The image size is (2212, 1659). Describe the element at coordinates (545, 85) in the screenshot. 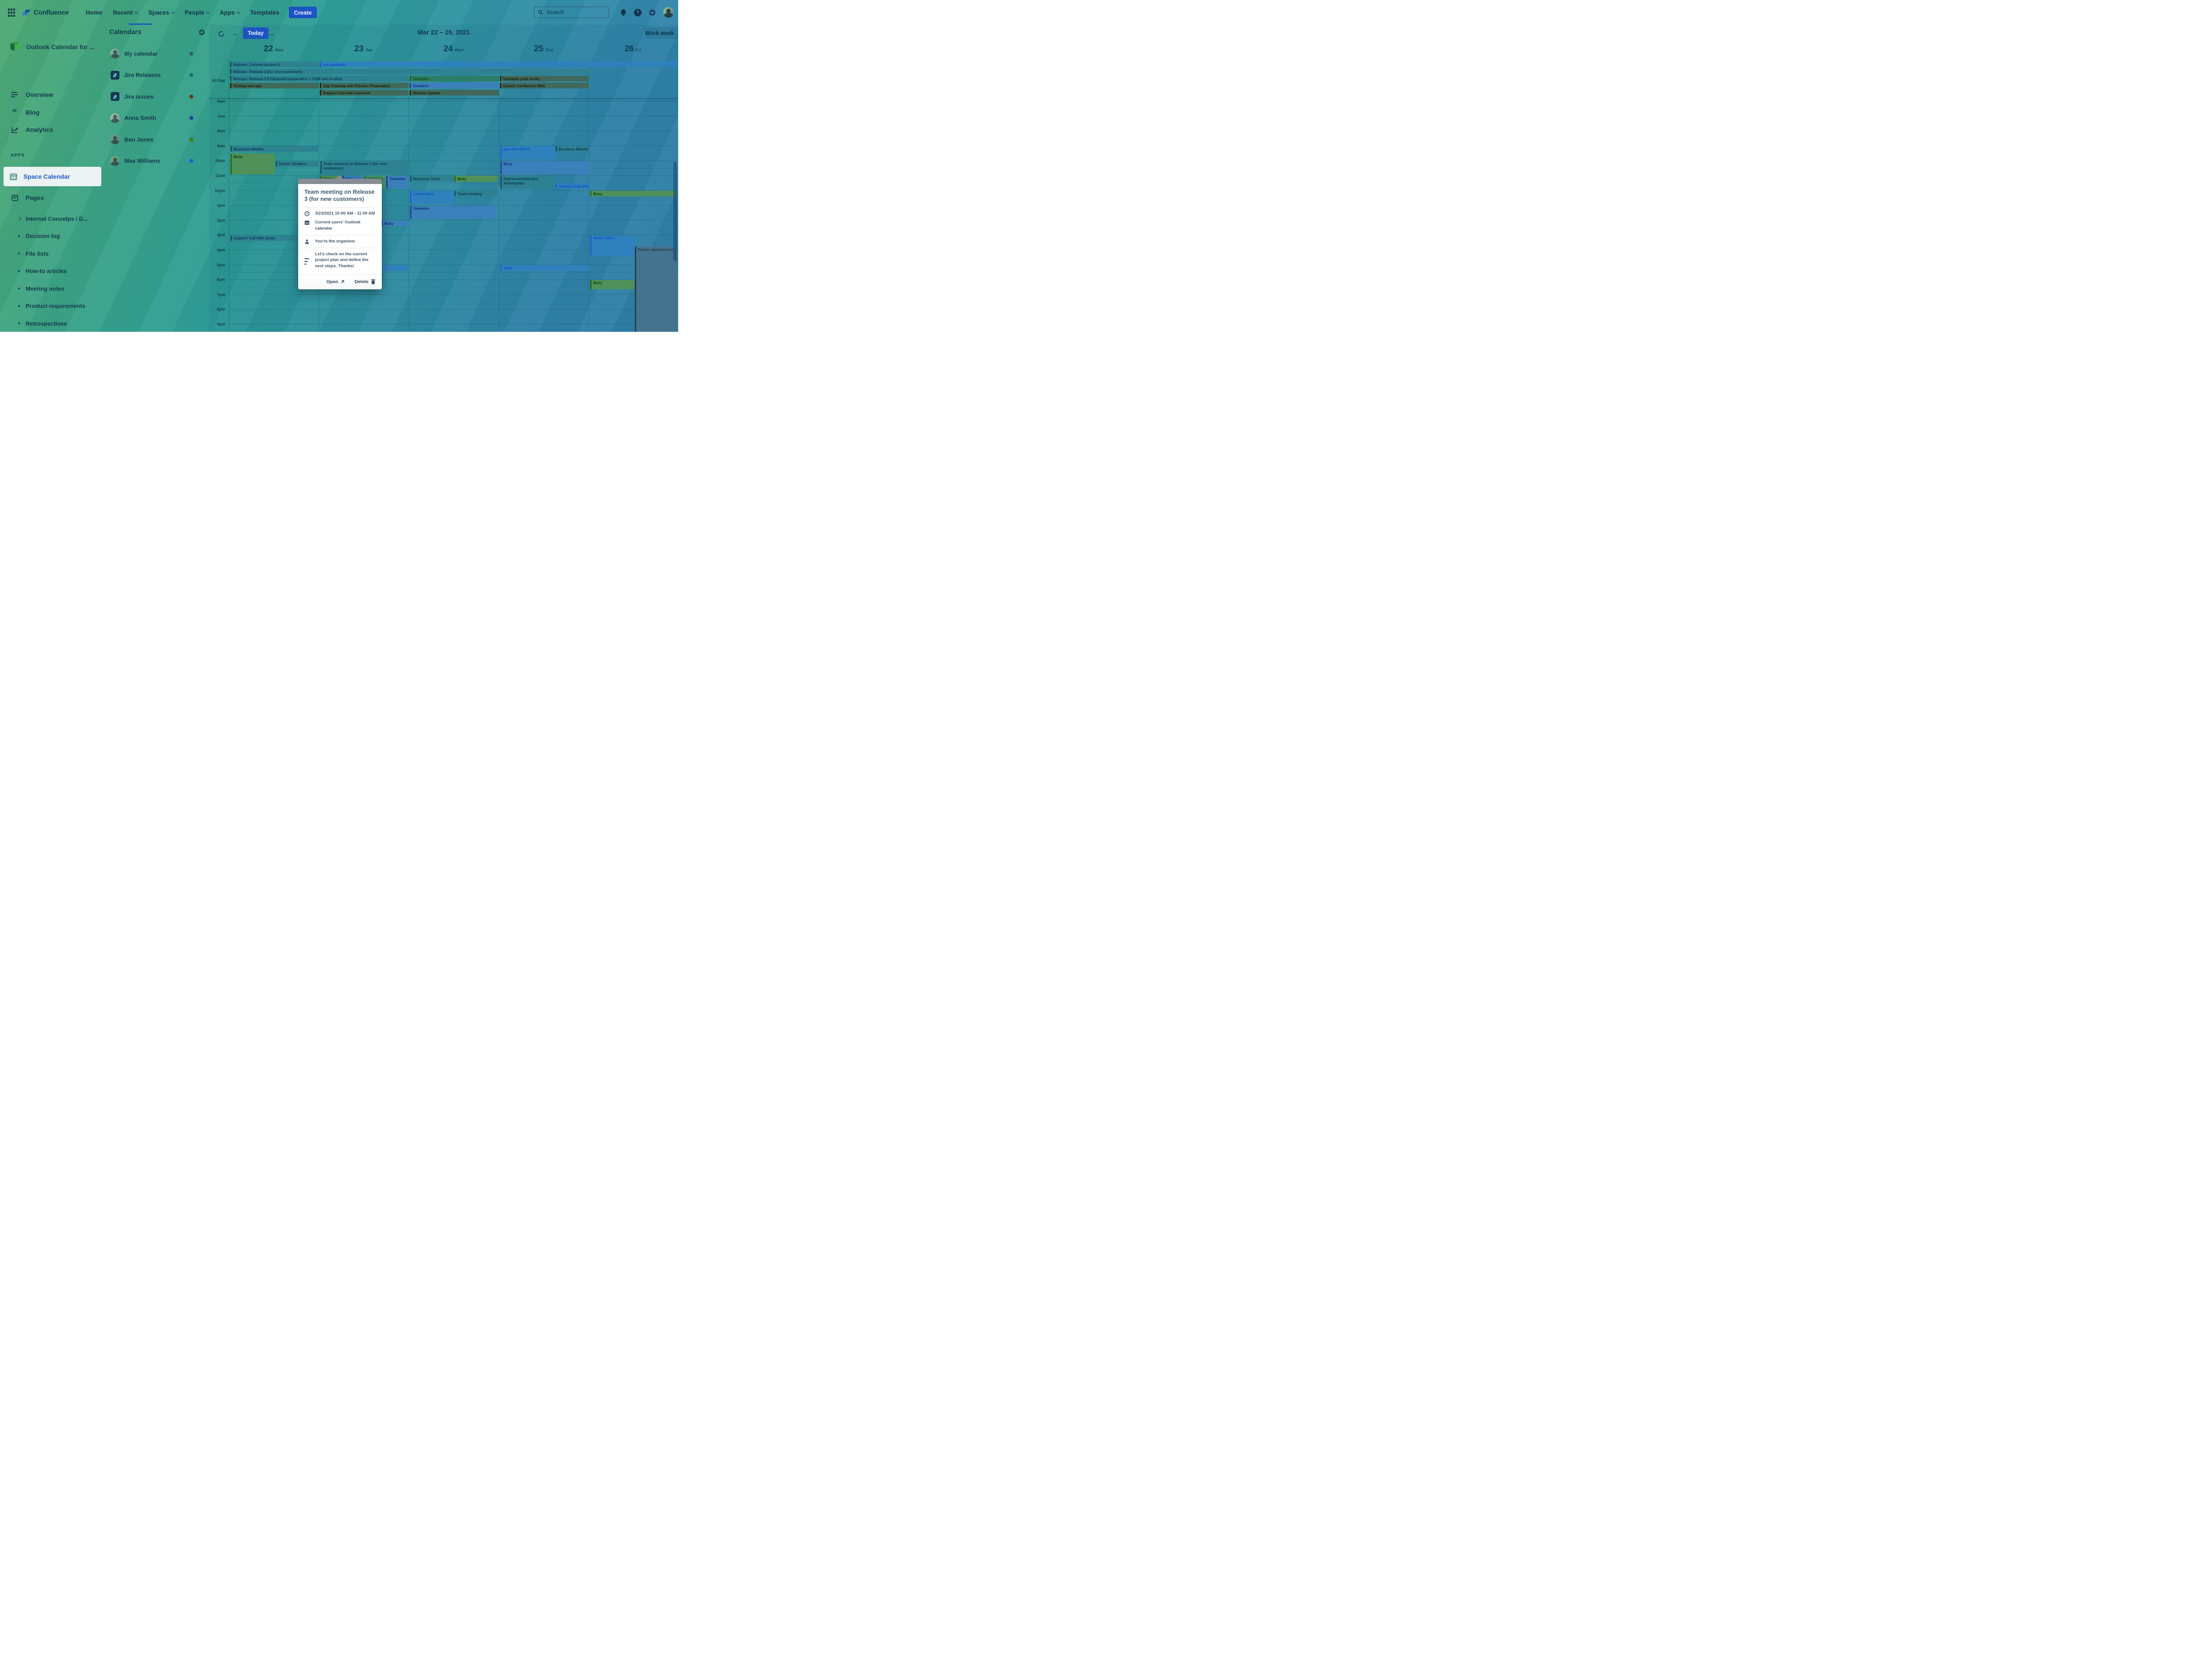

I see `allday-event: Update Confluence Wiki` at that location.